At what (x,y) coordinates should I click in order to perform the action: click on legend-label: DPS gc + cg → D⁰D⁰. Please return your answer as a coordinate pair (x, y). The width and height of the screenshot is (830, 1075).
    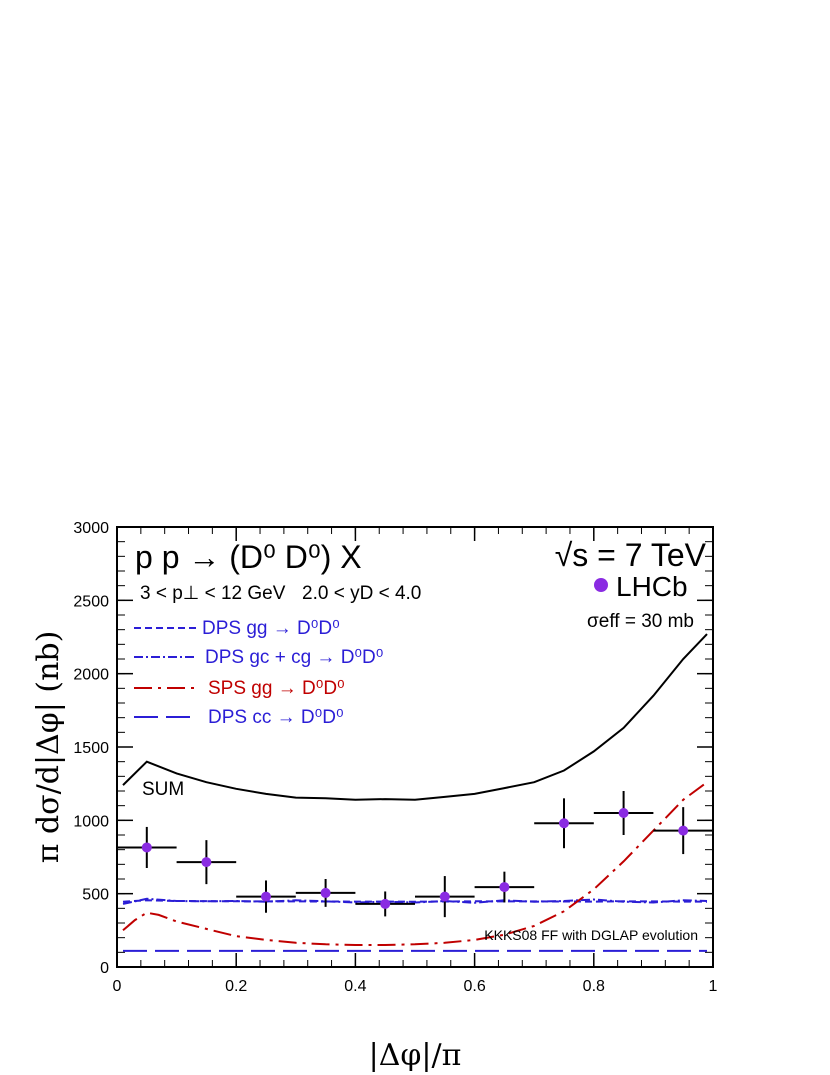
    Looking at the image, I should click on (294, 657).